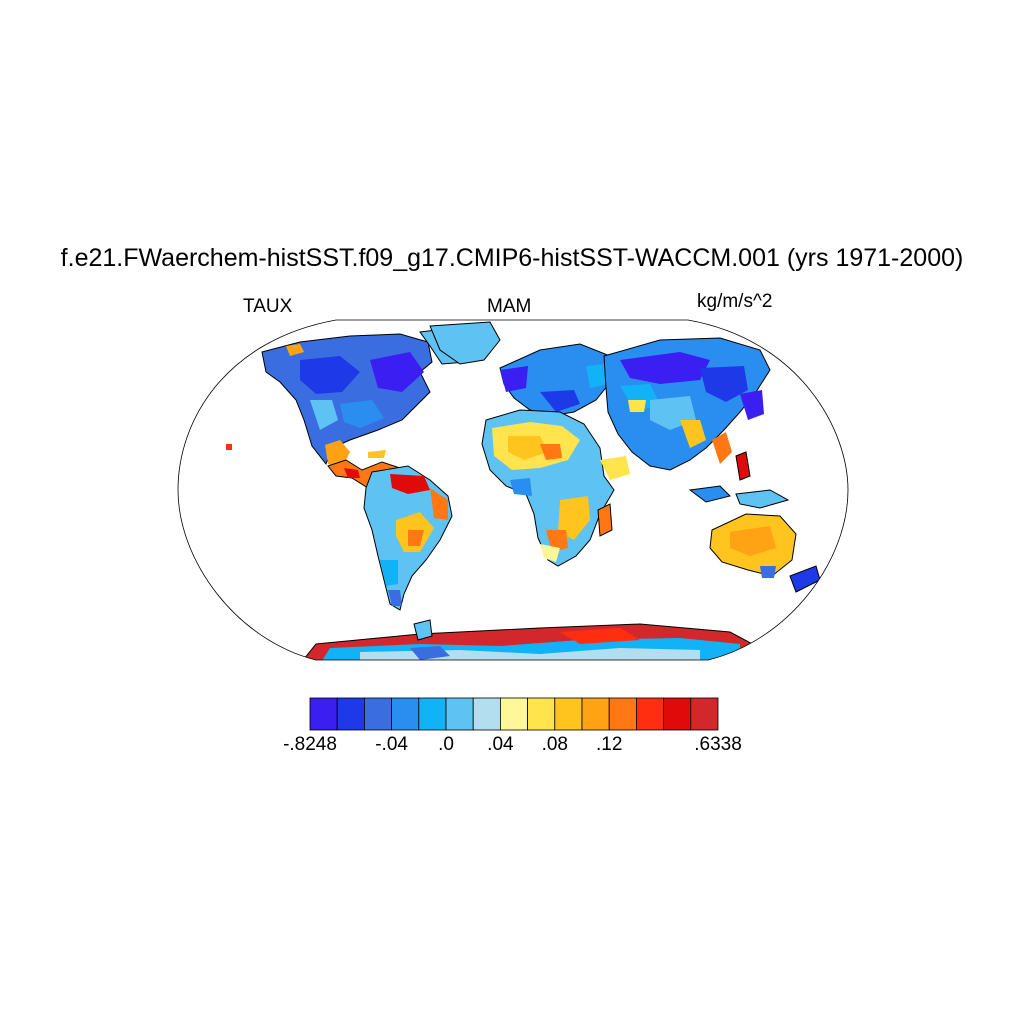 The image size is (1024, 1024). Describe the element at coordinates (739, 497) in the screenshot. I see `indonesia` at that location.